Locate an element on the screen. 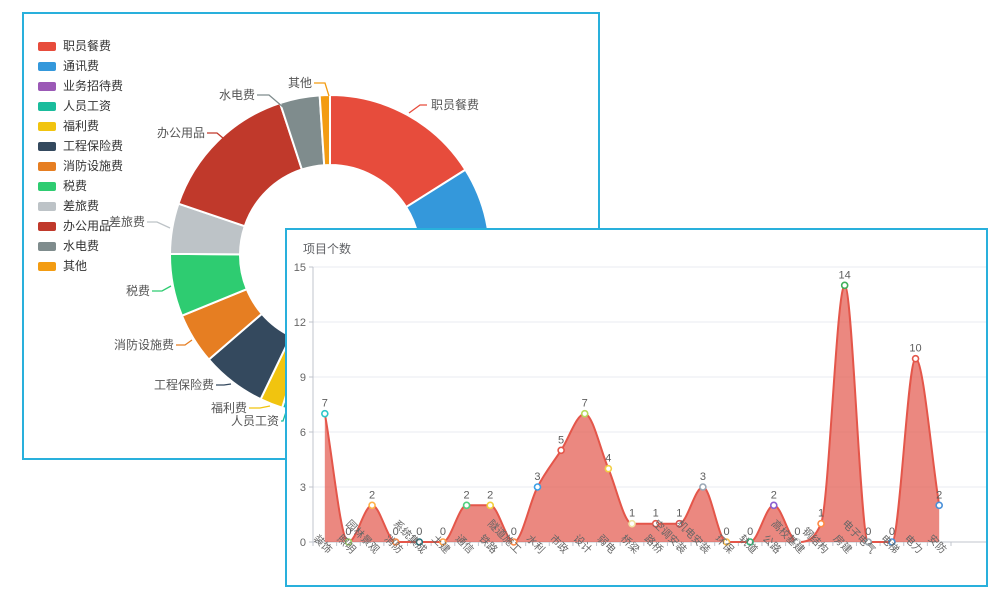 The height and width of the screenshot is (600, 1000). legend-label: 水电费 is located at coordinates (81, 246).